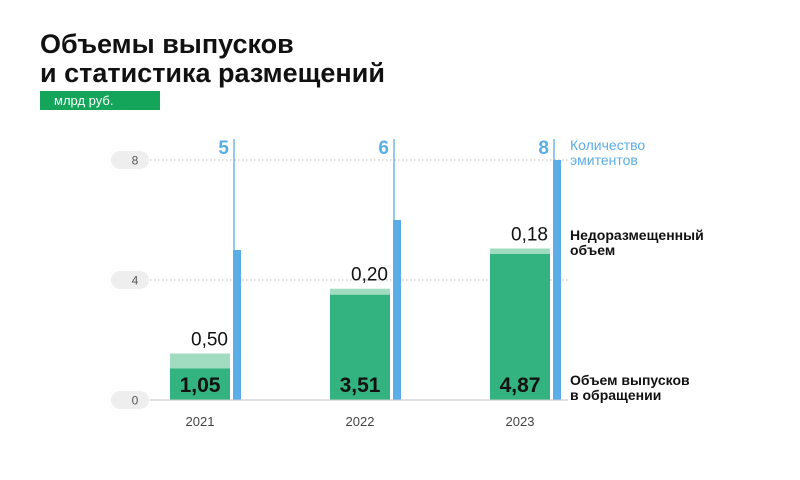 This screenshot has width=800, height=480. What do you see at coordinates (223, 148) in the screenshot?
I see `issuers-value-label: 5` at bounding box center [223, 148].